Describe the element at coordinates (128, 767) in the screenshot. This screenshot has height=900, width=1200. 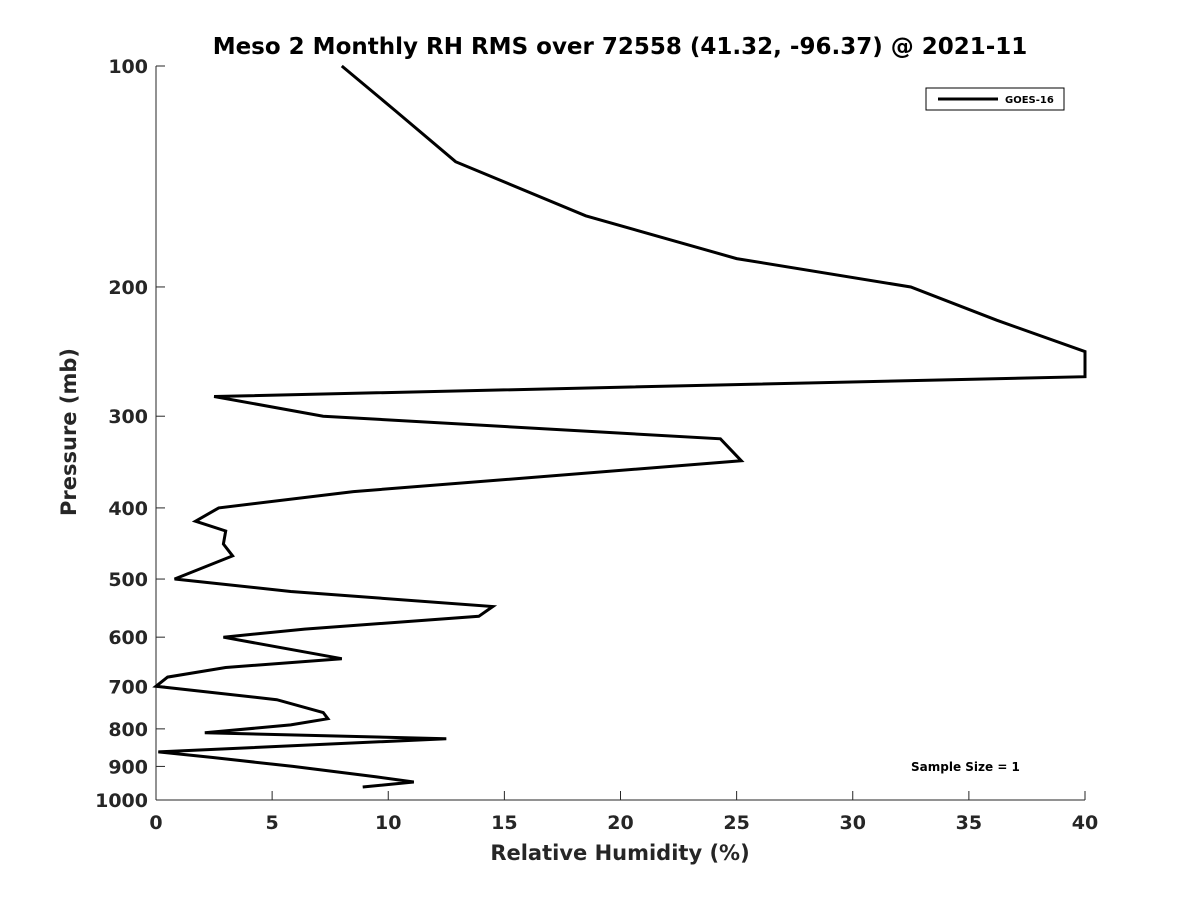
I see `y-tick-label: 900` at that location.